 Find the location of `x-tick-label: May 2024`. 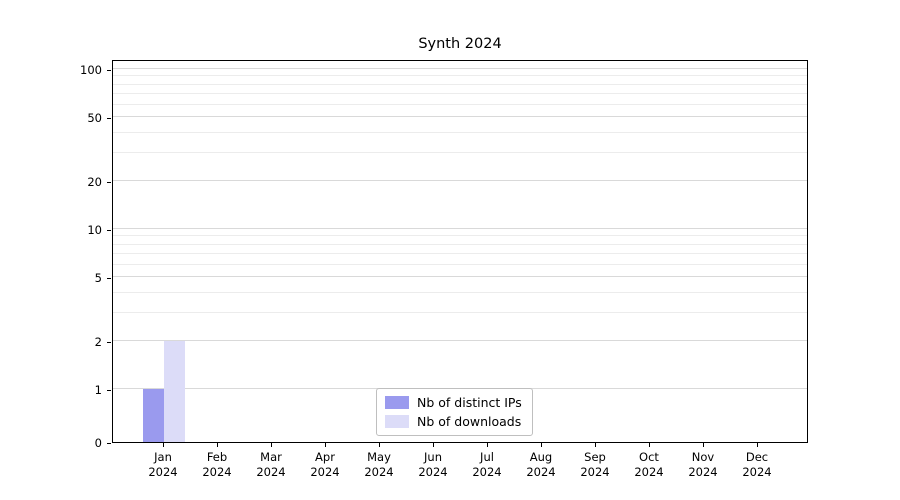

x-tick-label: May 2024 is located at coordinates (379, 464).